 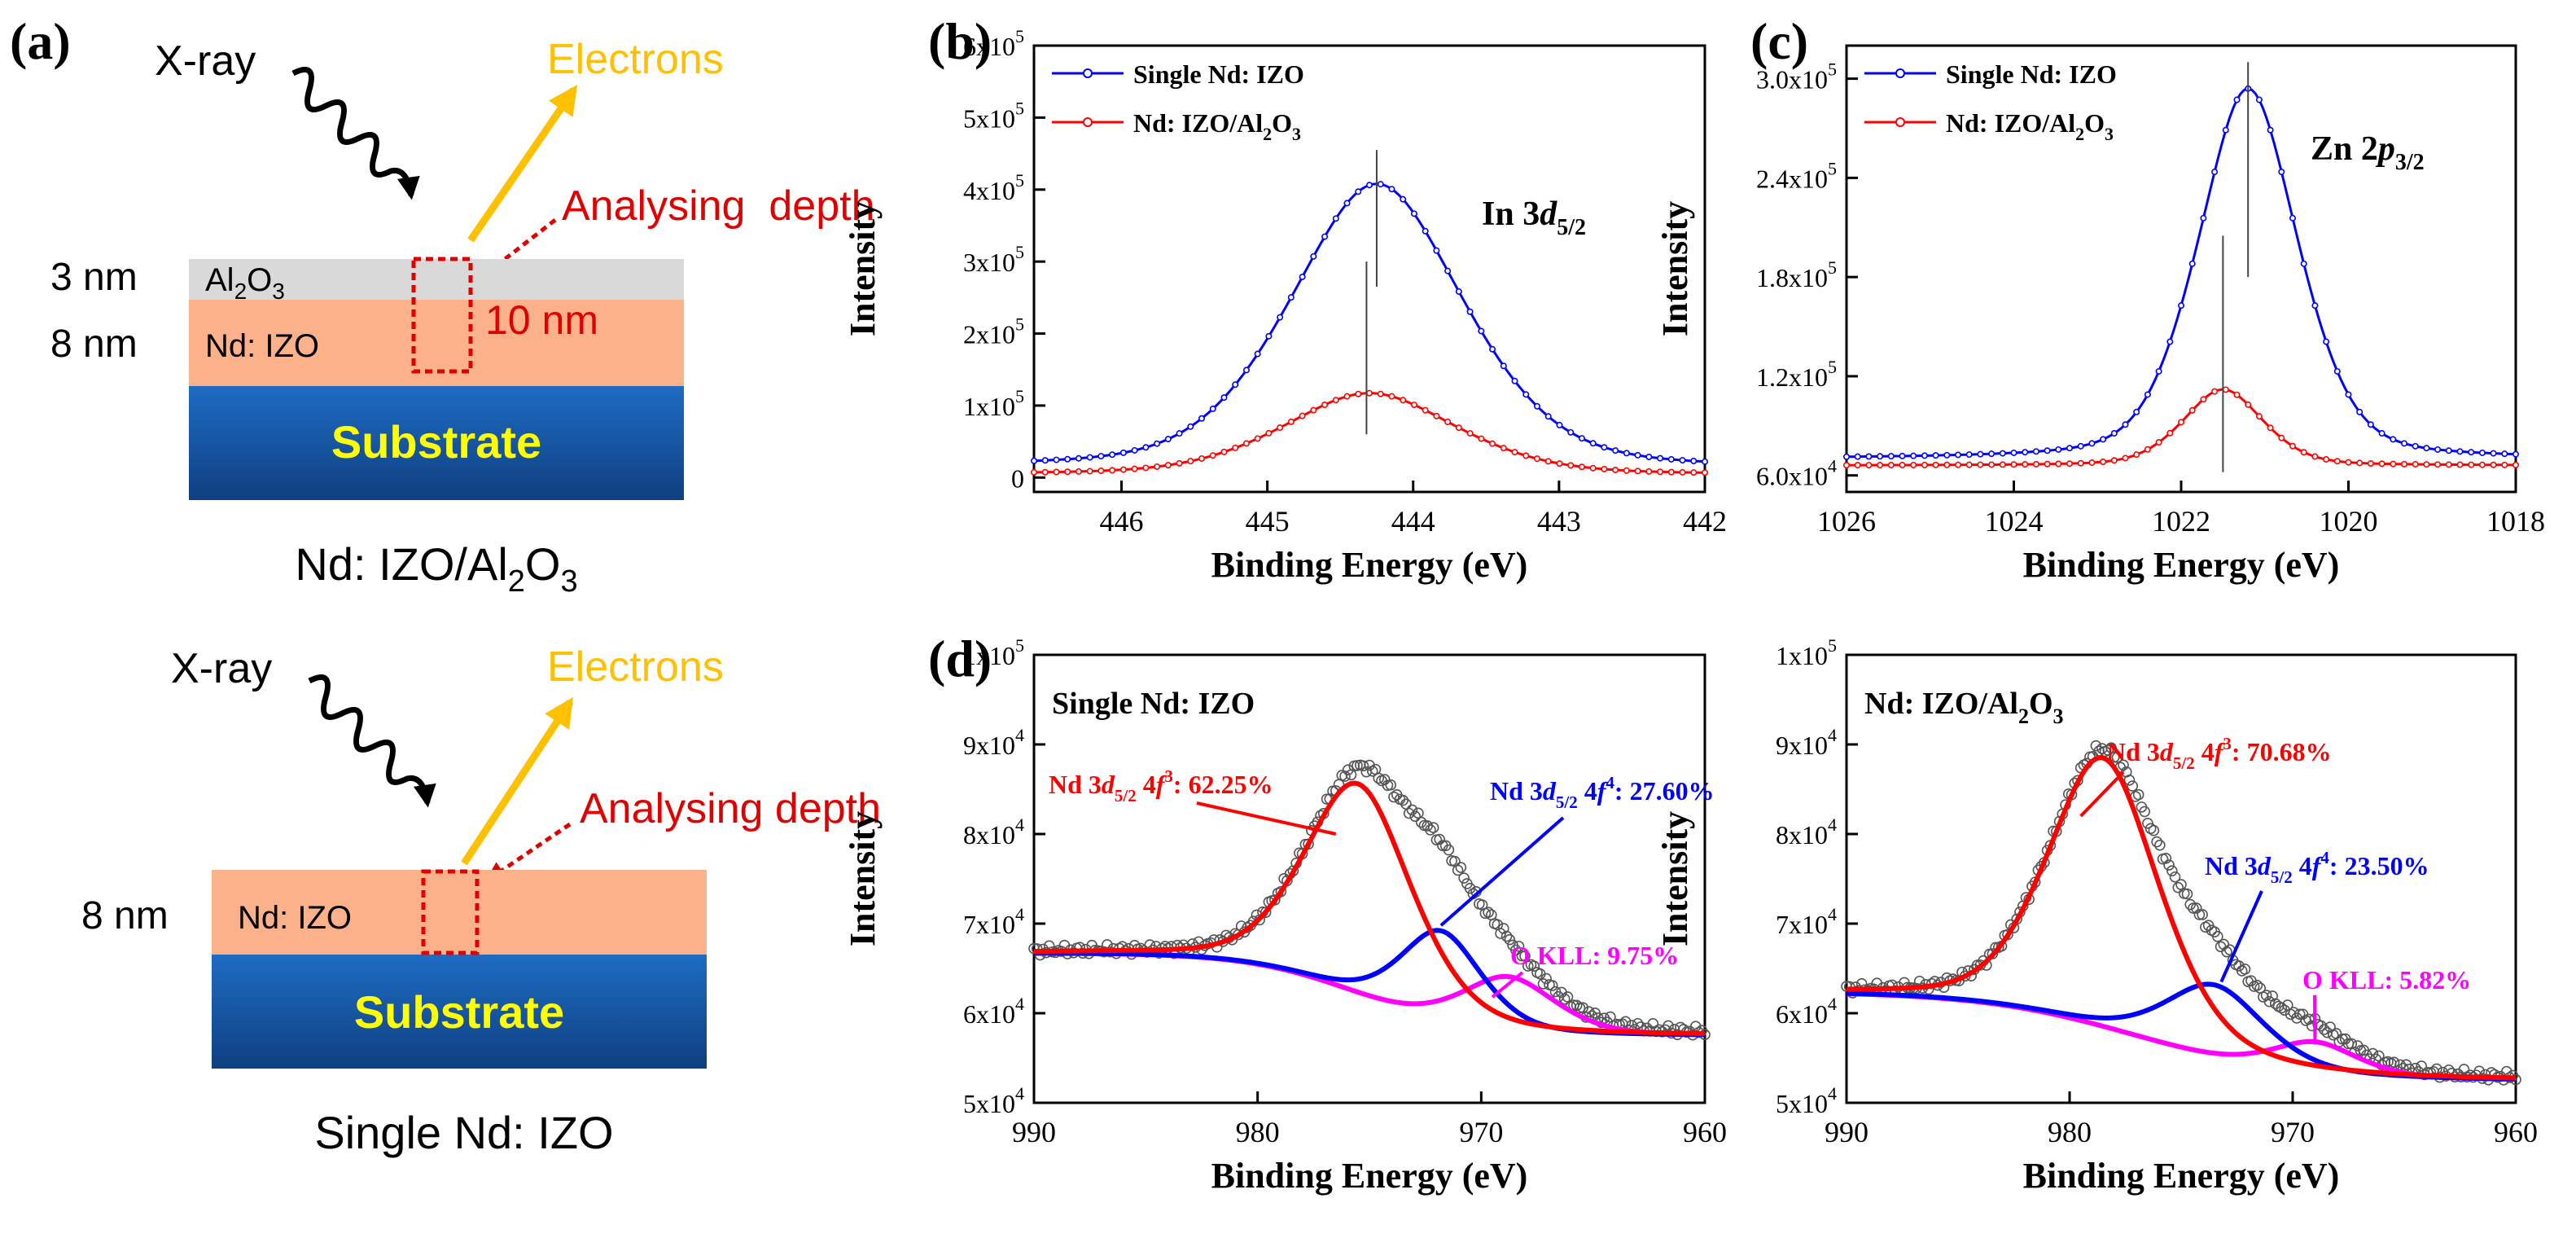 I want to click on y-tick-label: 3.0x10⁵, so click(x=1796, y=76).